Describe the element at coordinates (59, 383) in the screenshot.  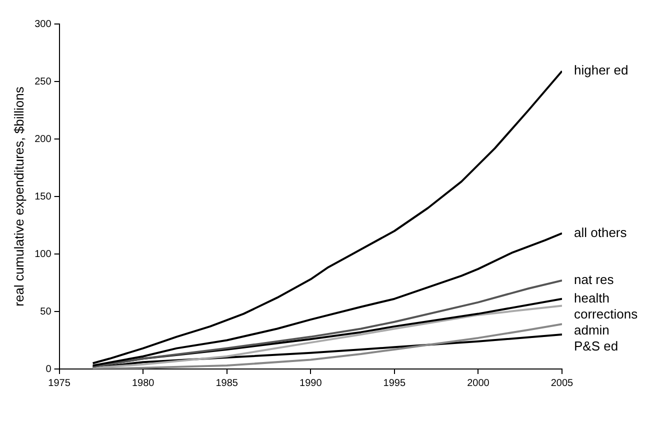
I see `x-tick-label: 1975` at that location.